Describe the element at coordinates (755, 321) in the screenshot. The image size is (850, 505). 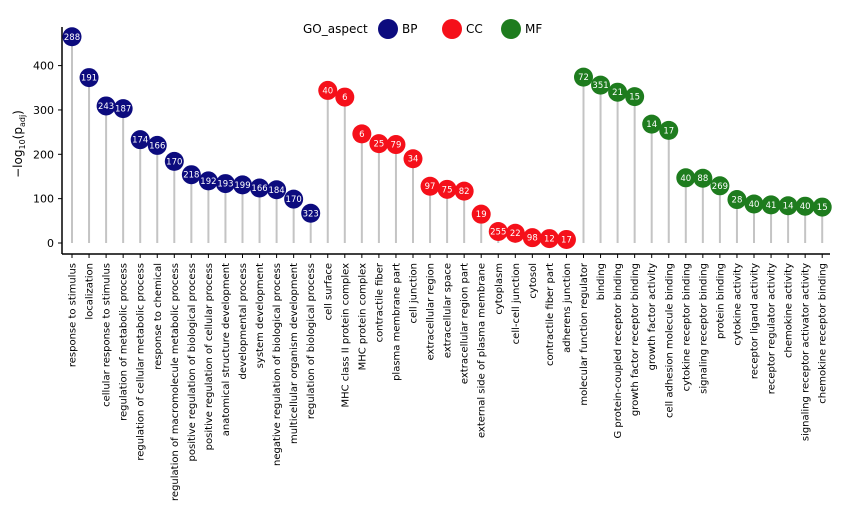
I see `x-category-label: receptor ligand activity` at that location.